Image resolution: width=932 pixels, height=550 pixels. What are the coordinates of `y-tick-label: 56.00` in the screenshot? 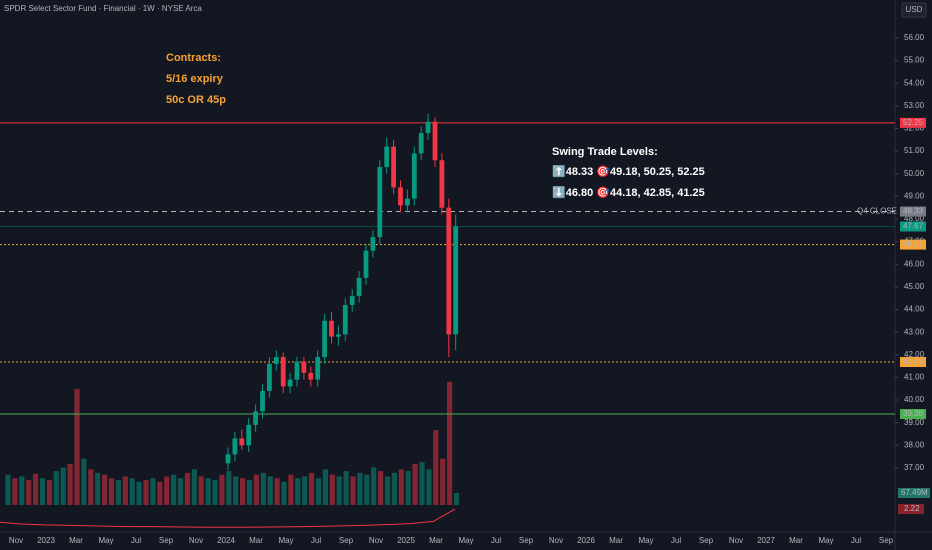 It's located at (914, 37).